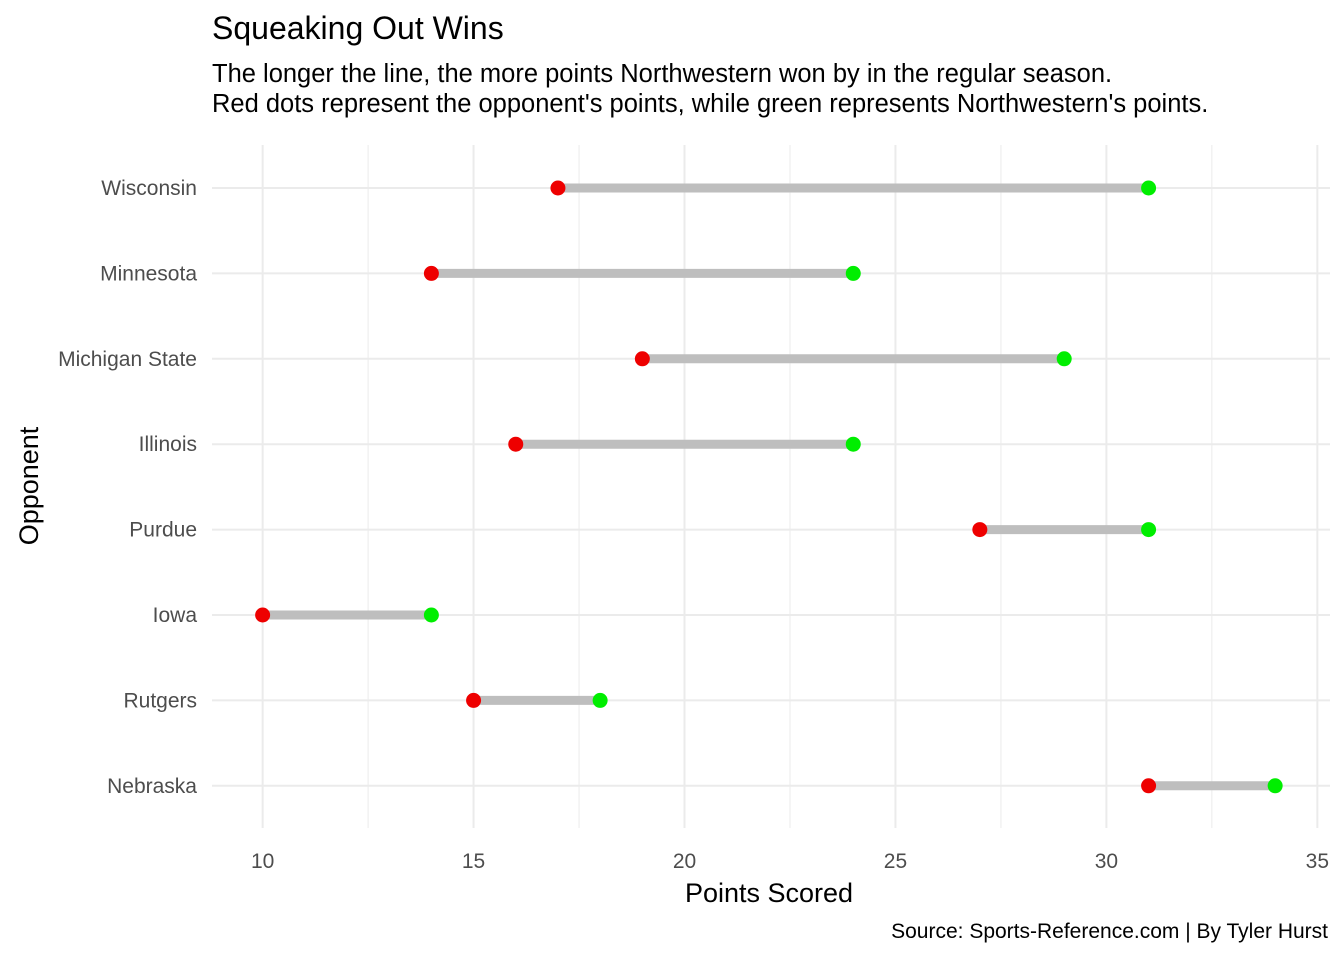  What do you see at coordinates (358, 28) in the screenshot?
I see `chart-title: Squeaking Out Wins` at bounding box center [358, 28].